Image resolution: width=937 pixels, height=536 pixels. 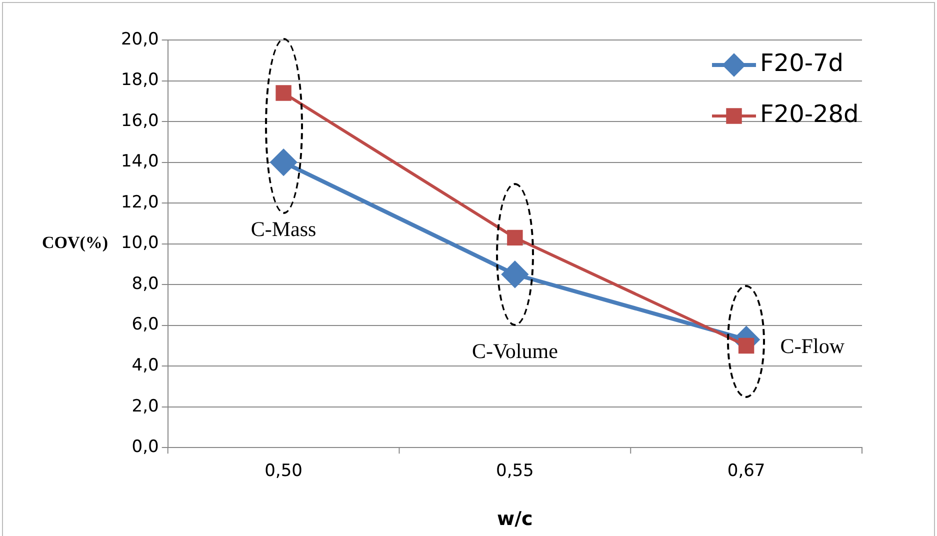 What do you see at coordinates (283, 228) in the screenshot?
I see `annotation: C-Mass` at bounding box center [283, 228].